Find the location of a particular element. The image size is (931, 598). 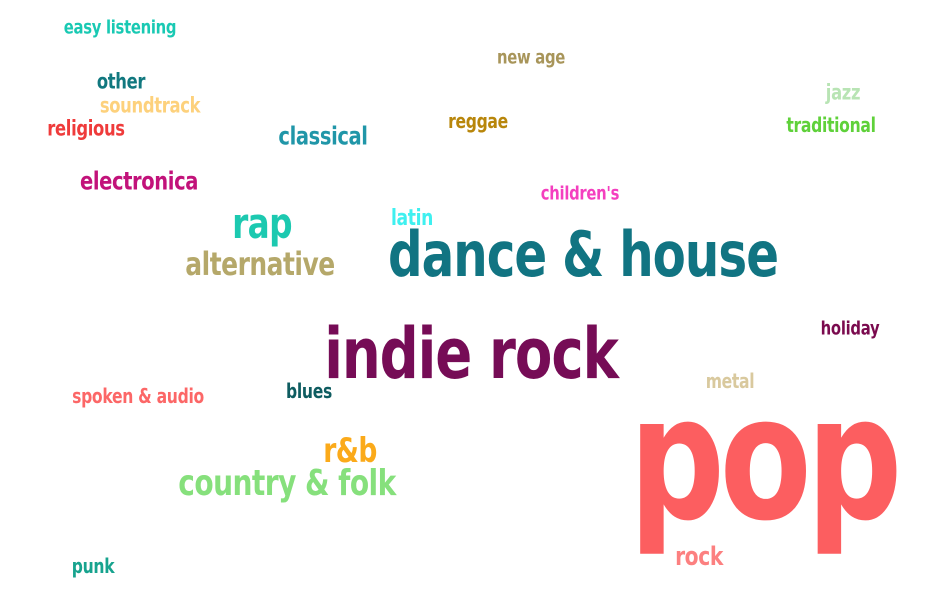

word-pop: pop is located at coordinates (765, 458).